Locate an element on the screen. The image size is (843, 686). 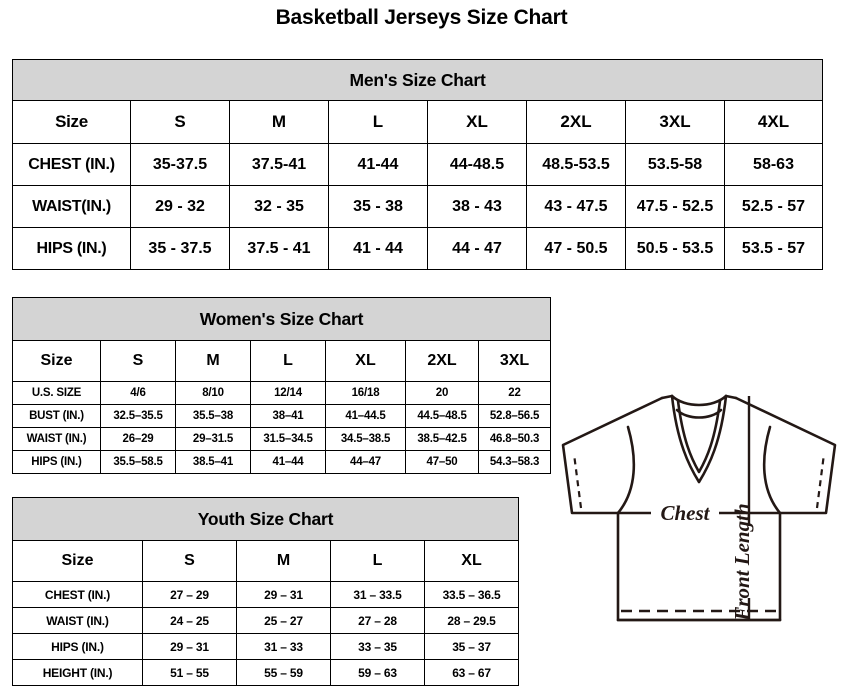
table-cell: 43 - 47.5 is located at coordinates (576, 206).